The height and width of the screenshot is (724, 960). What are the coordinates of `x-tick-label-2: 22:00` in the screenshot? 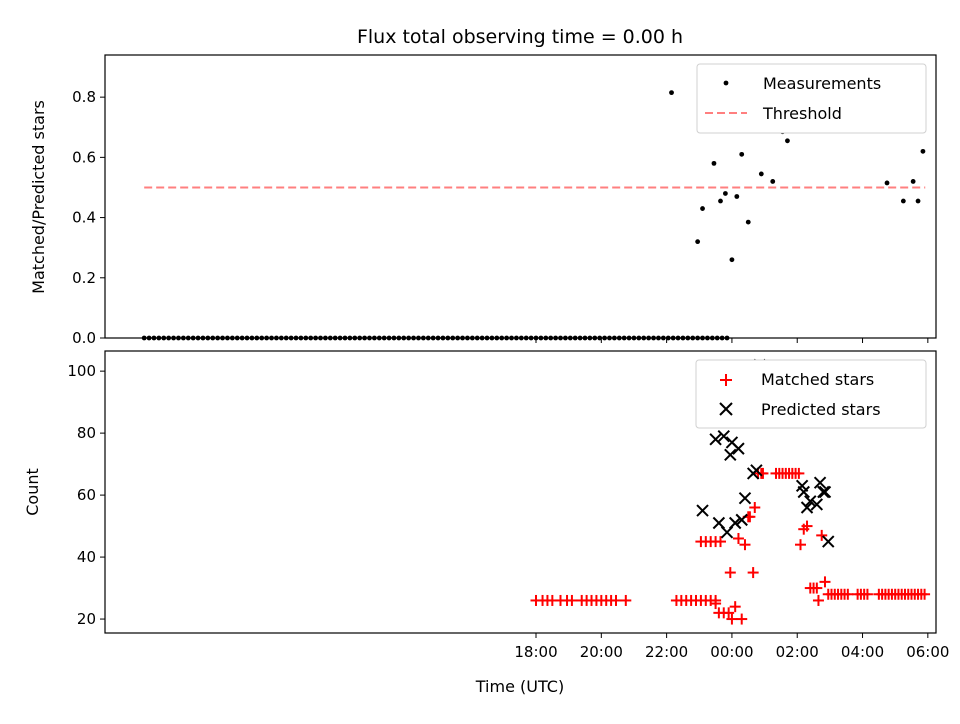 It's located at (666, 652).